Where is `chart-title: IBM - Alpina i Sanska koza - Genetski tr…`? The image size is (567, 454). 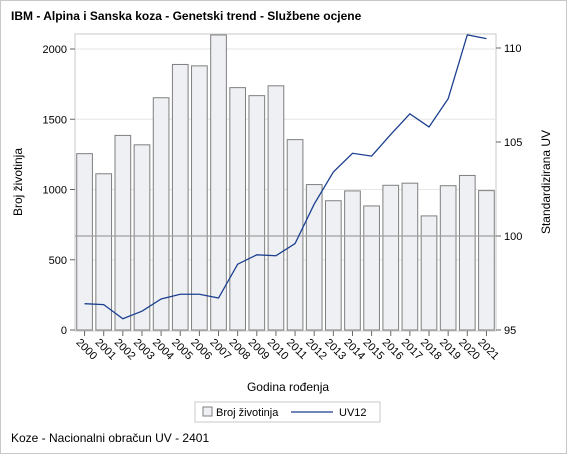
chart-title: IBM - Alpina i Sanska koza - Genetski tr… is located at coordinates (186, 16).